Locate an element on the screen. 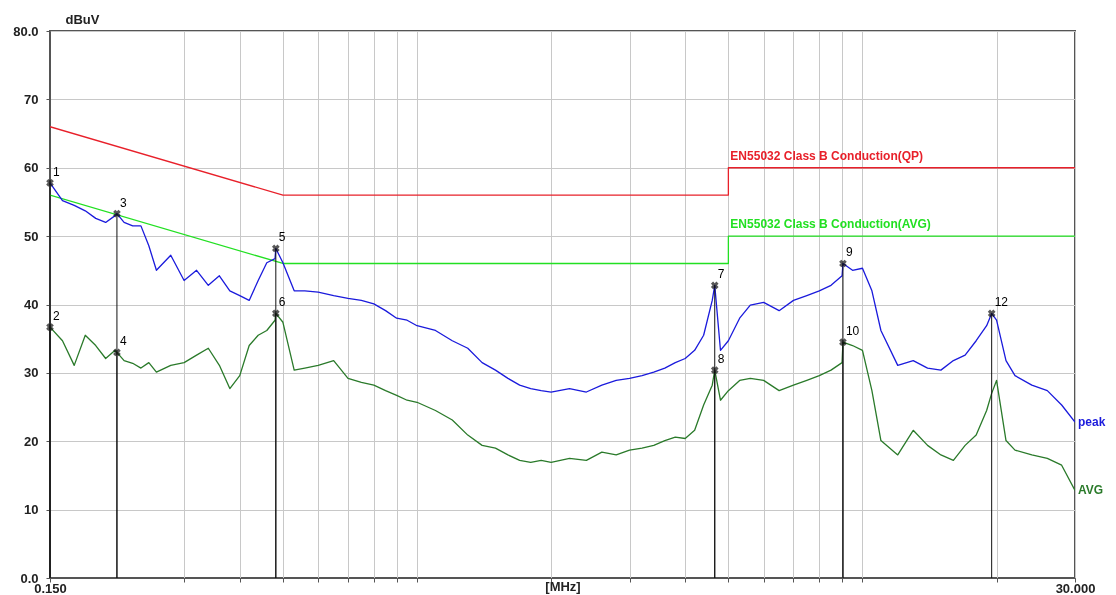 Image resolution: width=1116 pixels, height=595 pixels. x-tick-label: 30.000 is located at coordinates (1075, 587).